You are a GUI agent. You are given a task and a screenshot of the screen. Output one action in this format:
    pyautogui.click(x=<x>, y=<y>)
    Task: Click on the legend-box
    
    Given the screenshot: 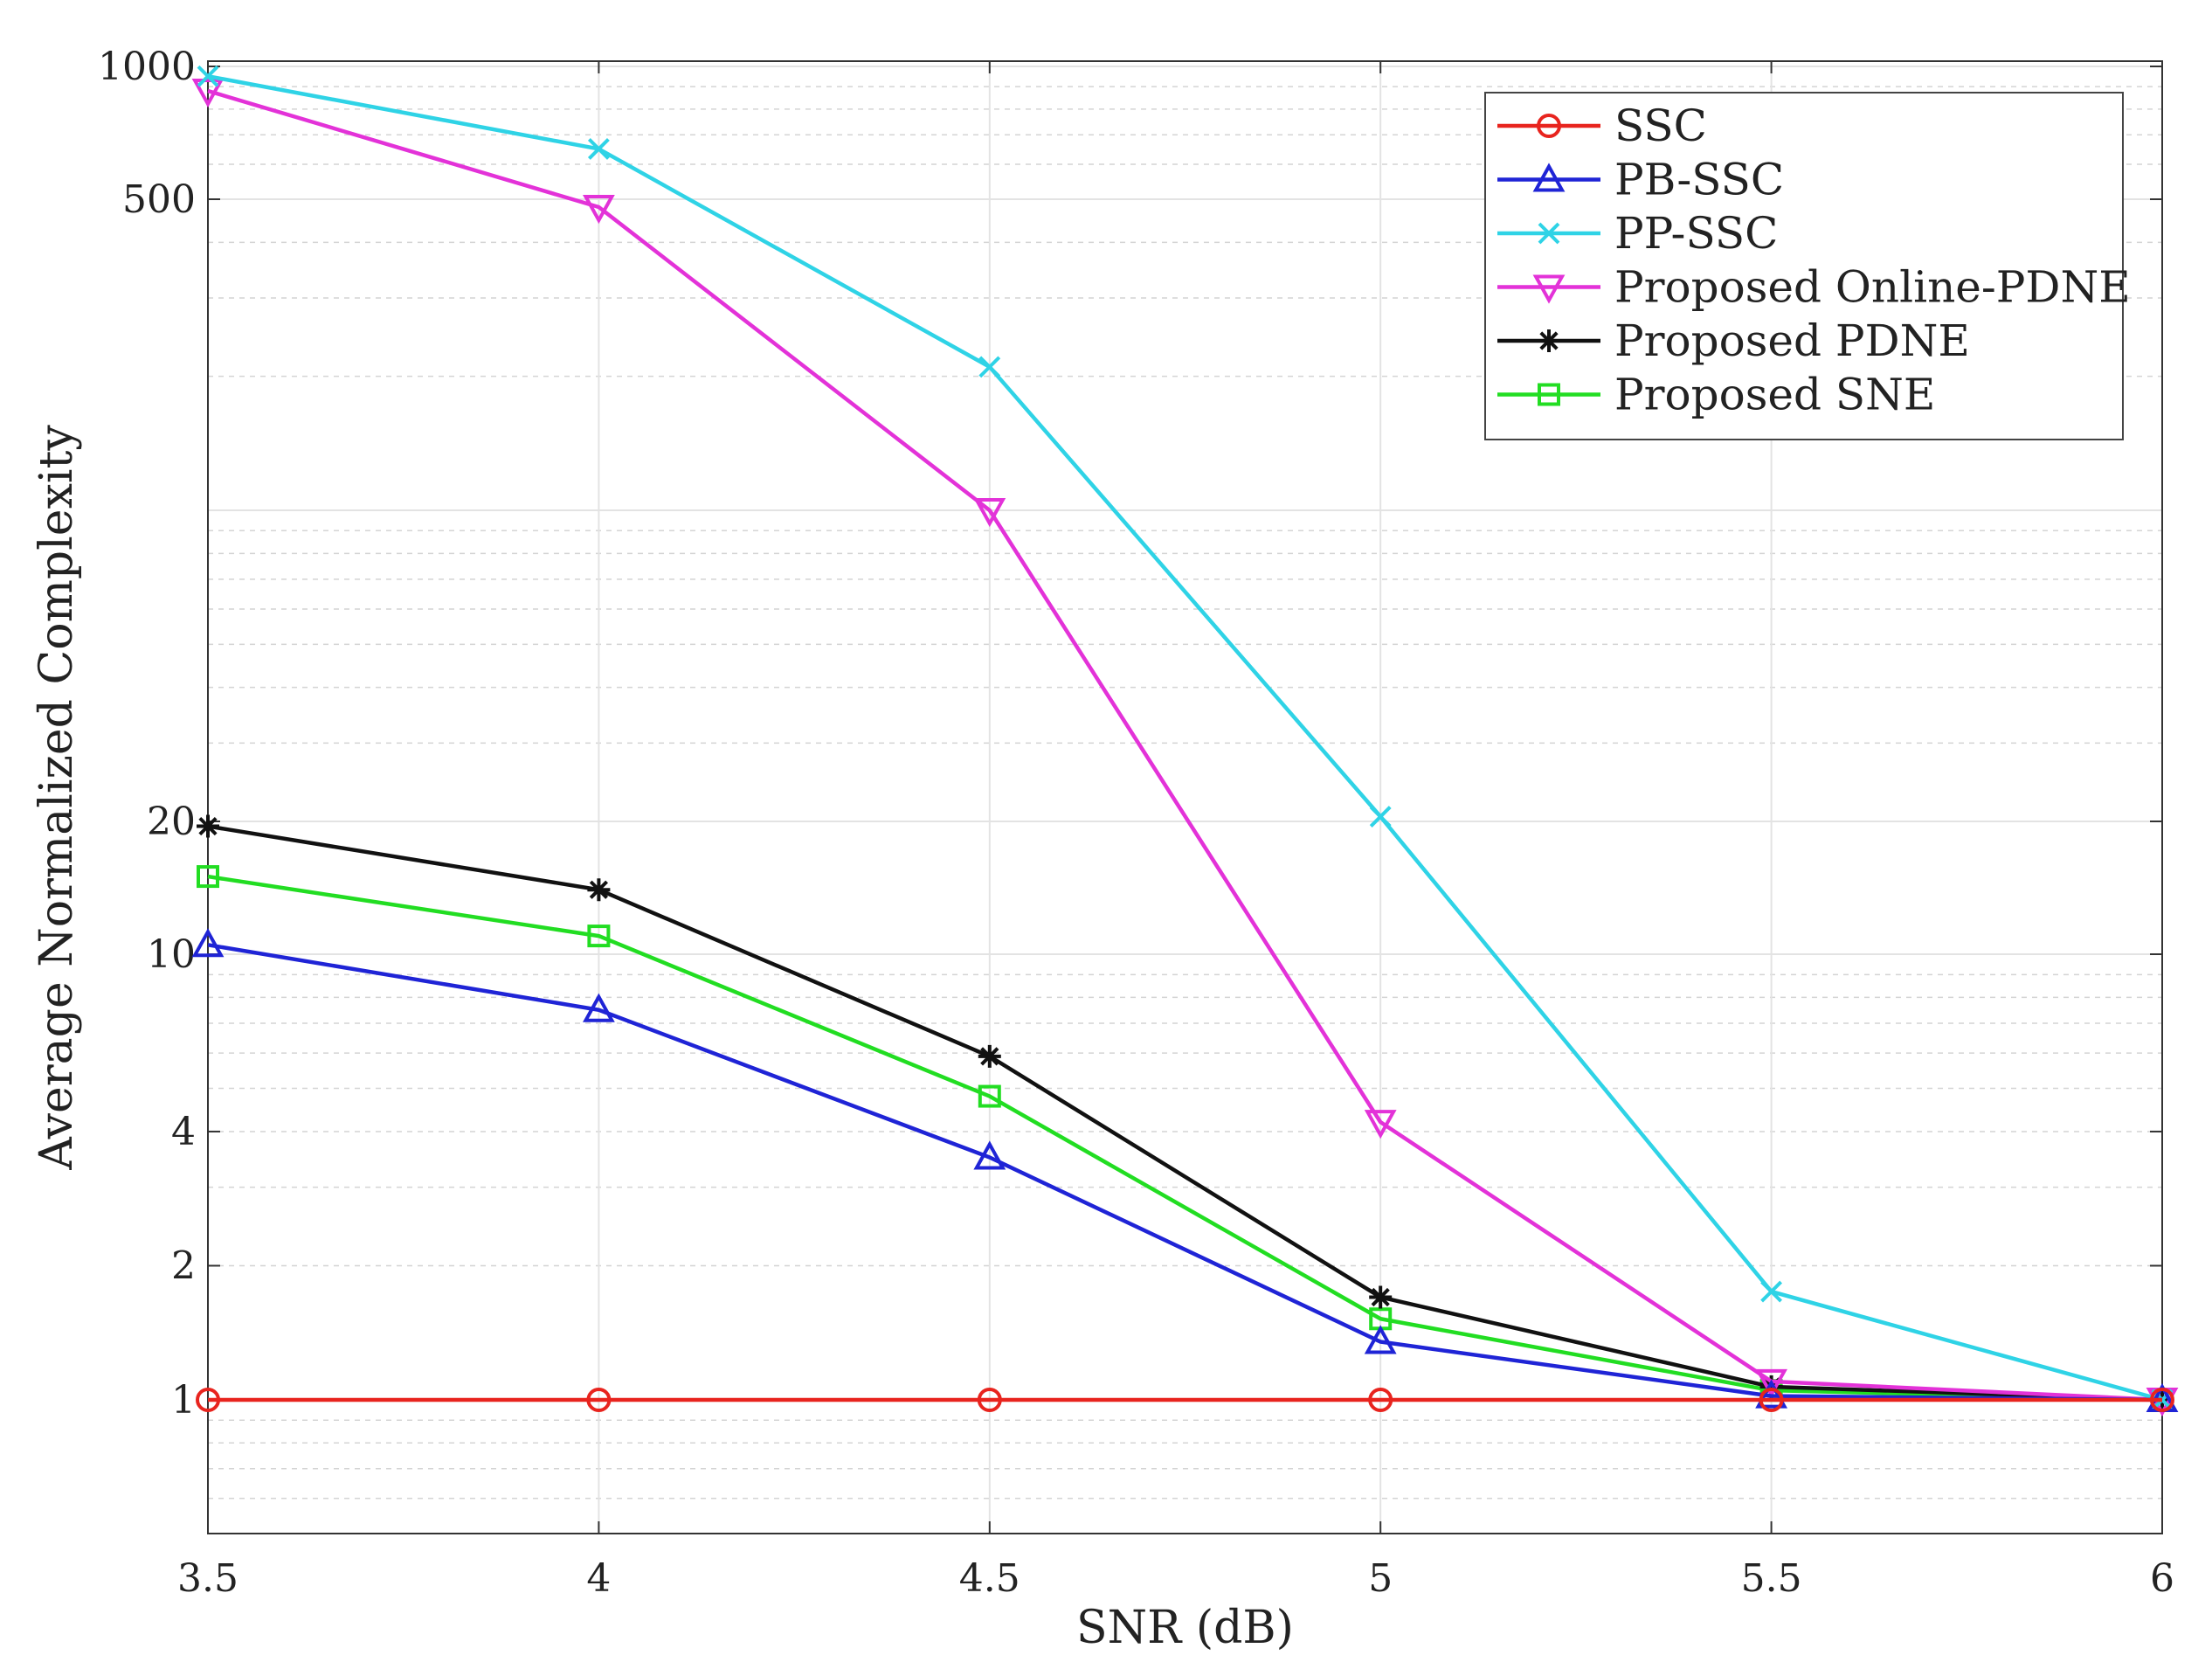 What is the action you would take?
    pyautogui.click(x=1804, y=266)
    